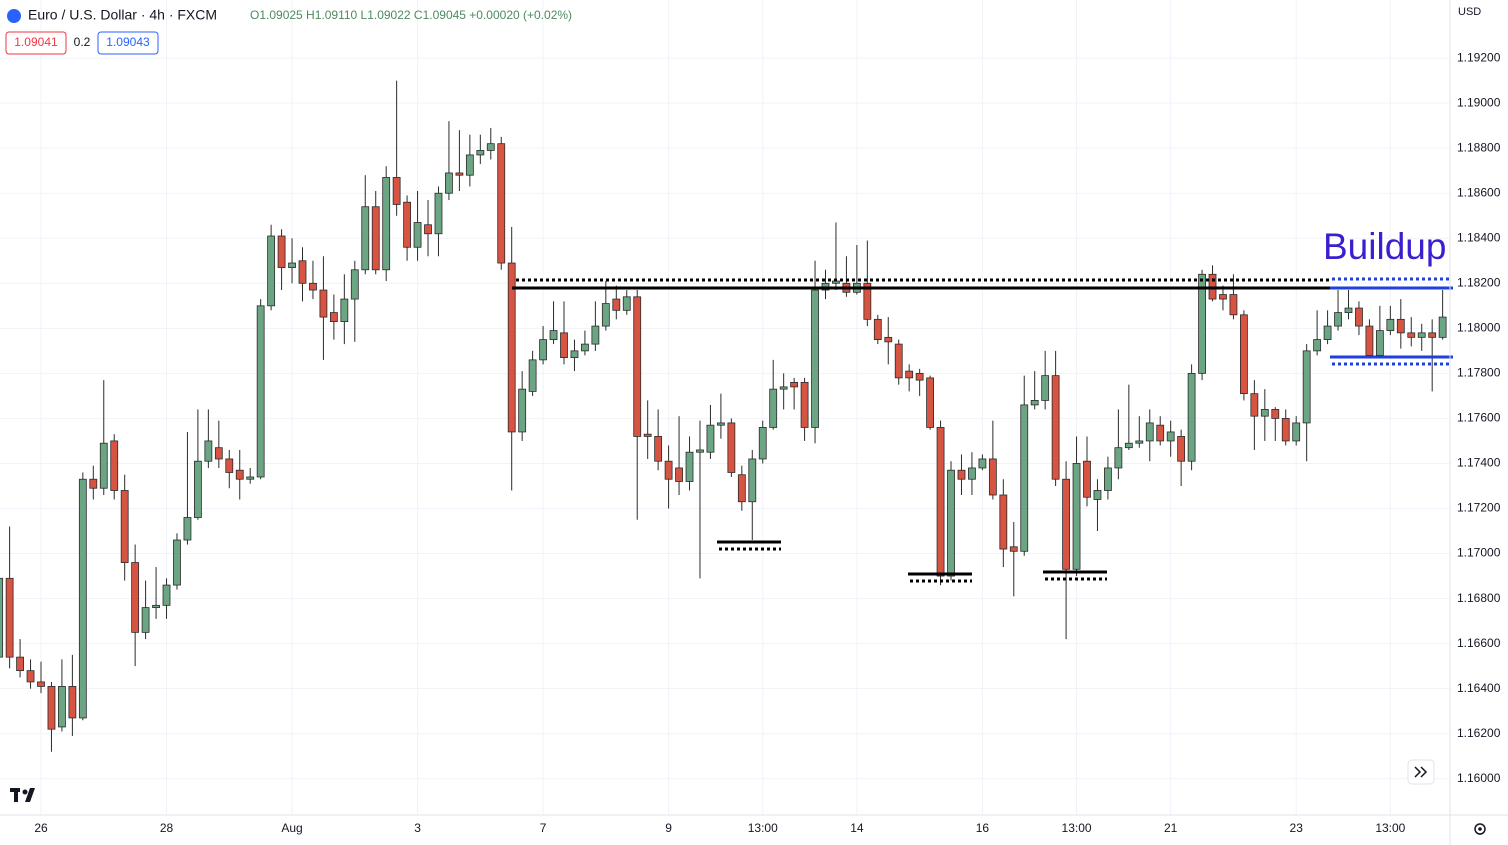  What do you see at coordinates (1479, 508) in the screenshot?
I see `y-tick-label: 1.17200` at bounding box center [1479, 508].